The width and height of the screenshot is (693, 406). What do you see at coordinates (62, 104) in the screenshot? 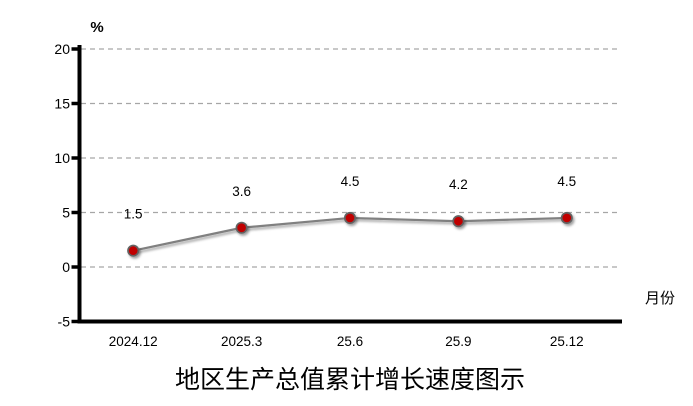
I see `y-tick-label: 15` at bounding box center [62, 104].